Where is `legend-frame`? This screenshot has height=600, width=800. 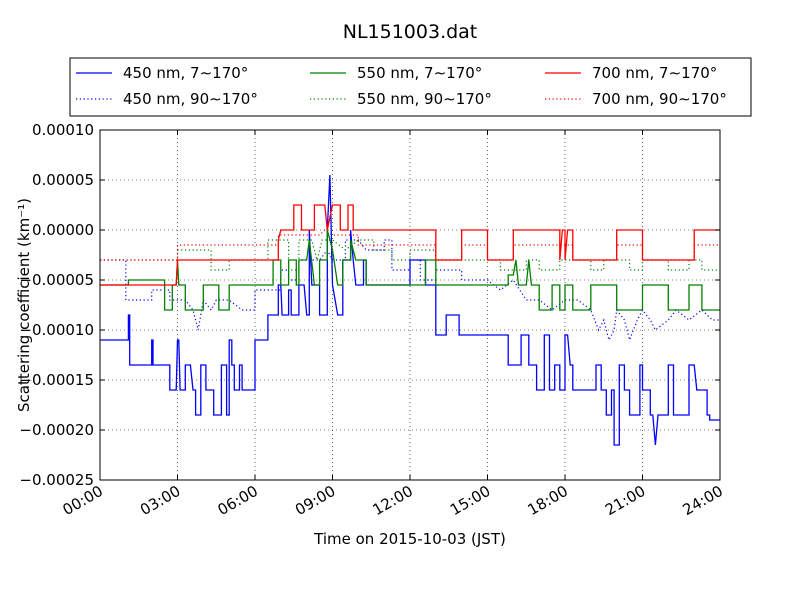 legend-frame is located at coordinates (410, 87).